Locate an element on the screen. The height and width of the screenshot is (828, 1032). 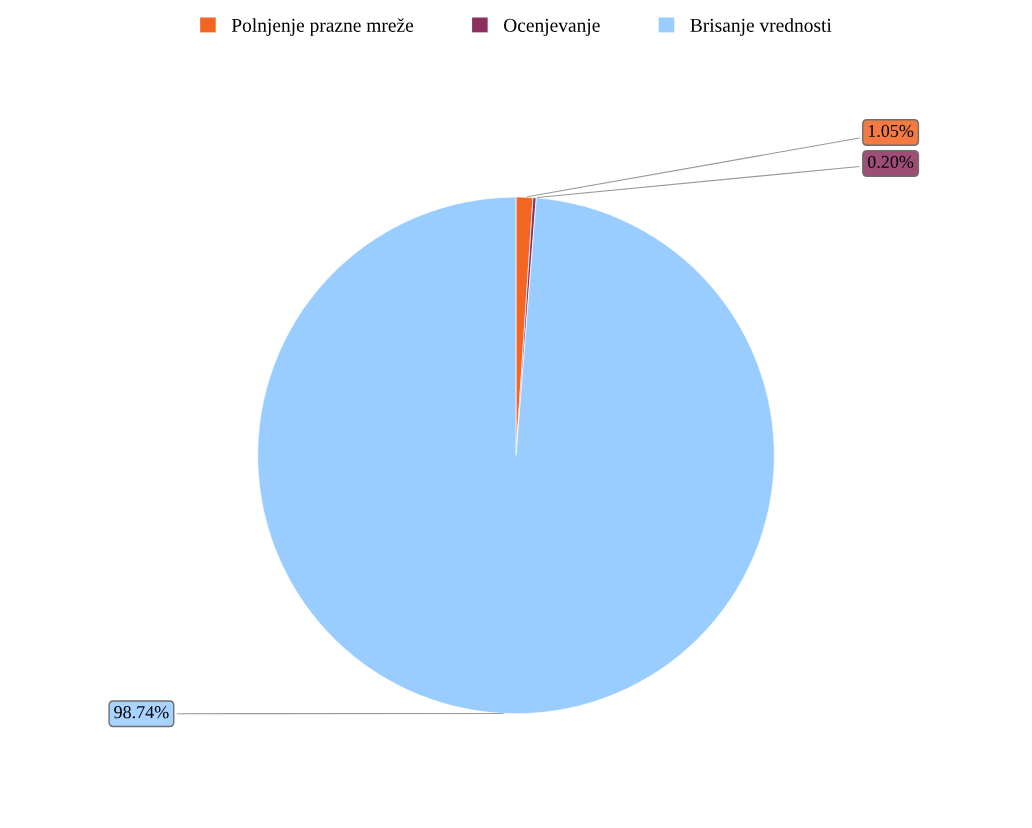
legend-label: Ocenjevanje is located at coordinates (551, 27).